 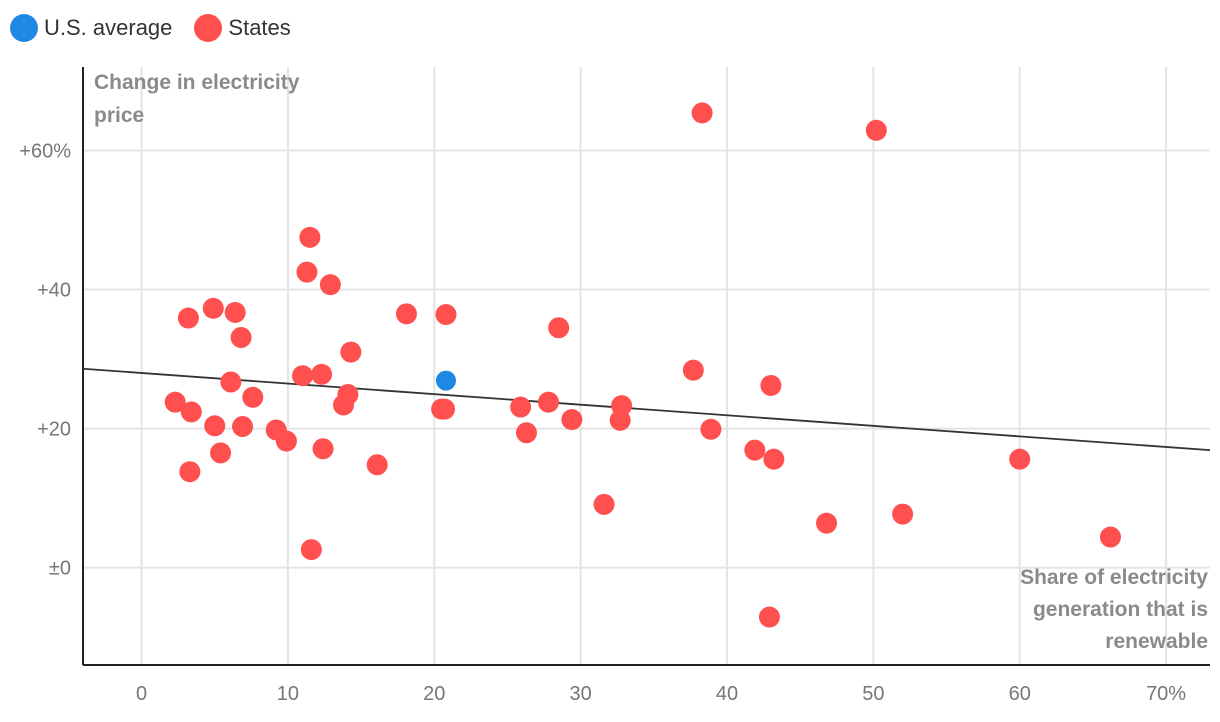 What do you see at coordinates (873, 694) in the screenshot?
I see `x-tick-label: 50` at bounding box center [873, 694].